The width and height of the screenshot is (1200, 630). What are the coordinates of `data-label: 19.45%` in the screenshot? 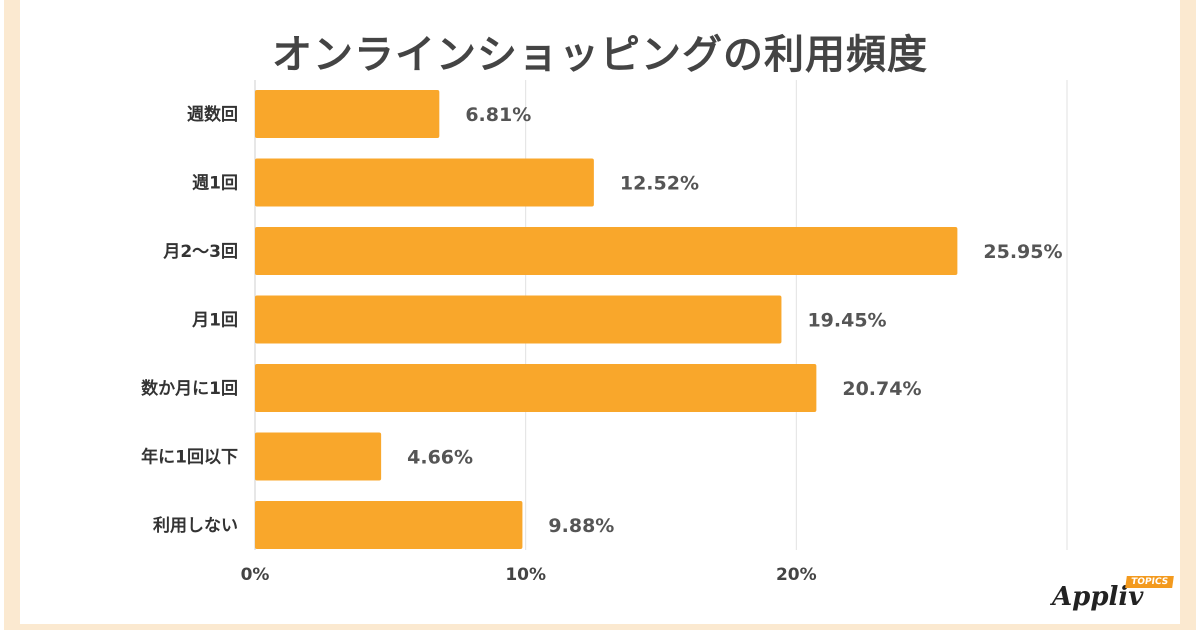 It's located at (846, 321).